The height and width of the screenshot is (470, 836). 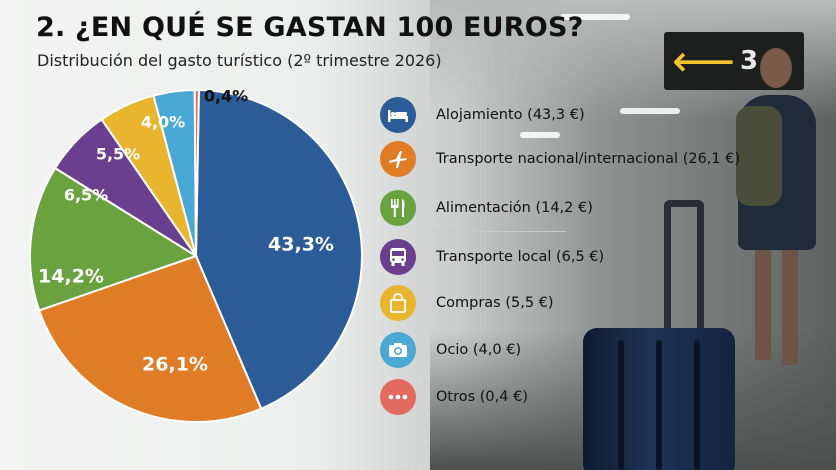 What do you see at coordinates (482, 397) in the screenshot?
I see `legend-label: Otros (0,4 €)` at bounding box center [482, 397].